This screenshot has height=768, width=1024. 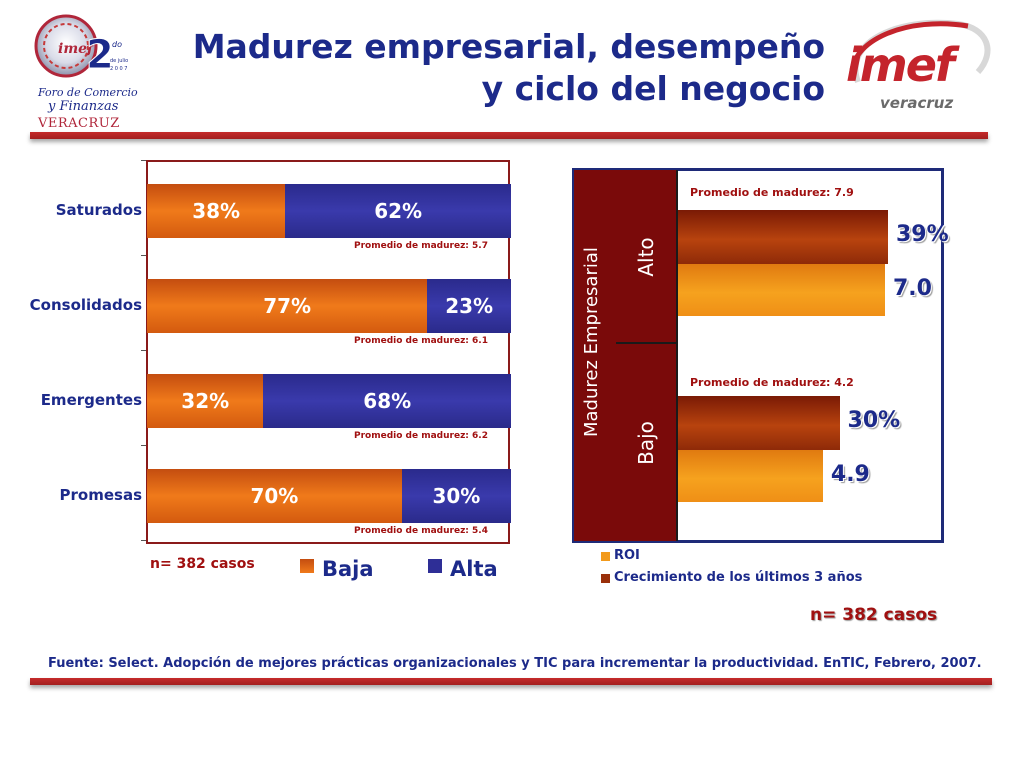 What do you see at coordinates (900, 65) in the screenshot?
I see `imef-brand: imef` at bounding box center [900, 65].